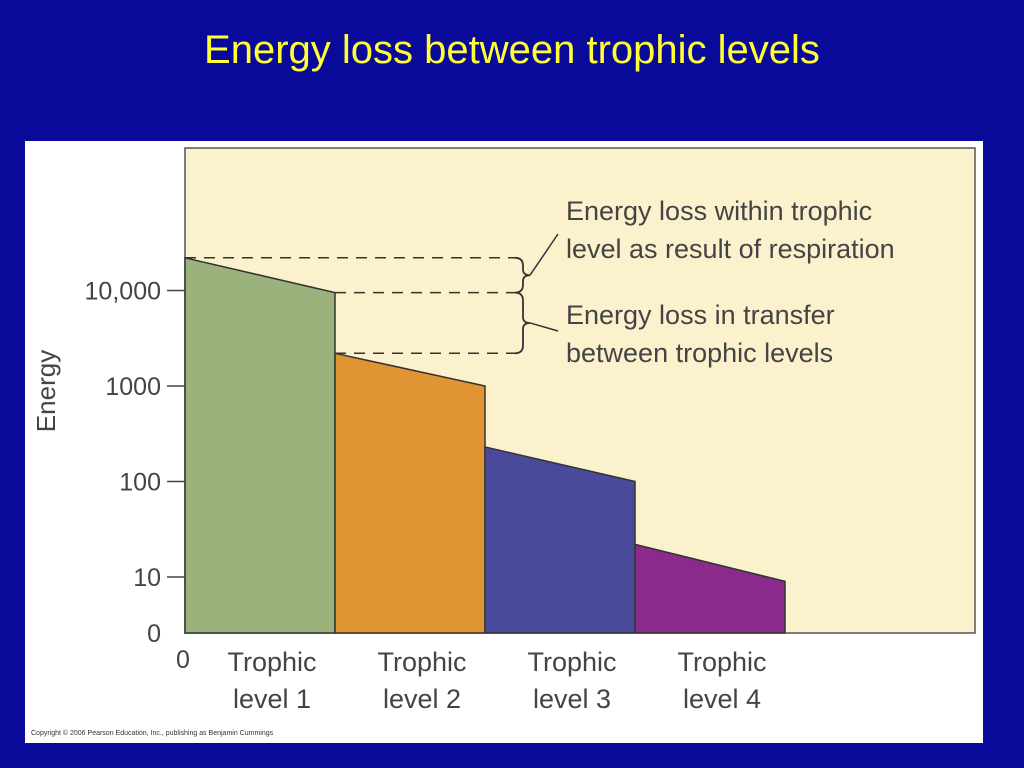 Image resolution: width=1024 pixels, height=768 pixels. What do you see at coordinates (147, 578) in the screenshot?
I see `y-tick-label: 10` at bounding box center [147, 578].